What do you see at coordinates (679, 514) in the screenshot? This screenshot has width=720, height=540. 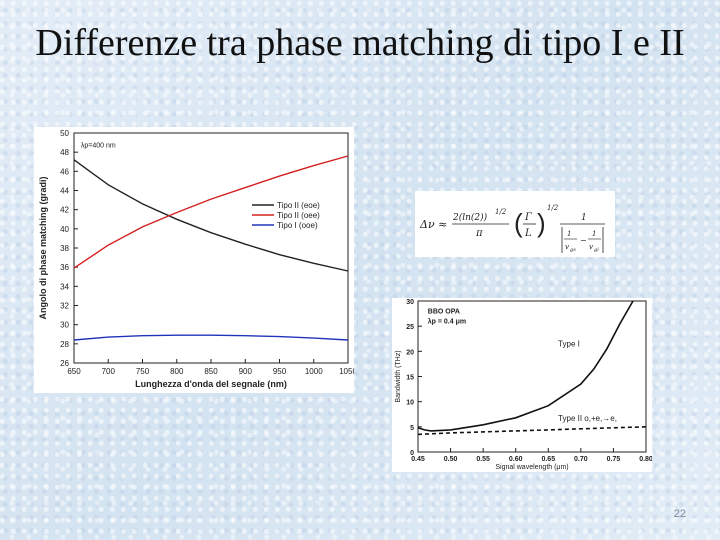 I see `page-number: 22` at bounding box center [679, 514].